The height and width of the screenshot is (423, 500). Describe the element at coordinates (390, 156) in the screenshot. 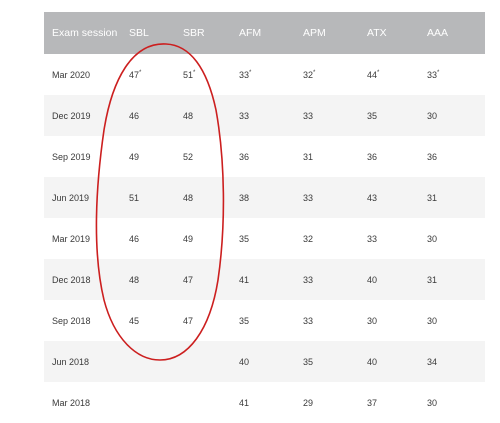

I see `cell-atx: 36` at that location.